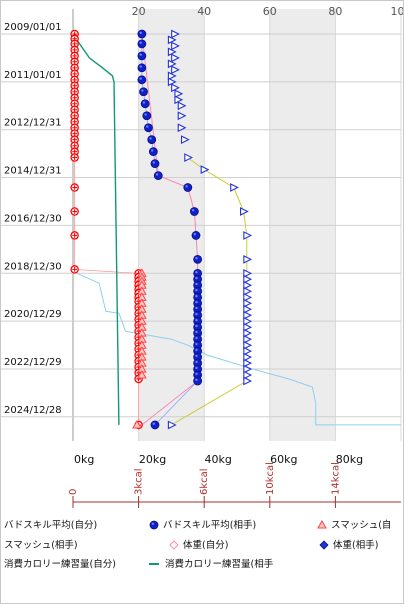 Image resolution: width=404 pixels, height=607 pixels. Describe the element at coordinates (33, 410) in the screenshot. I see `date-tick-label: 2024/12/28` at that location.